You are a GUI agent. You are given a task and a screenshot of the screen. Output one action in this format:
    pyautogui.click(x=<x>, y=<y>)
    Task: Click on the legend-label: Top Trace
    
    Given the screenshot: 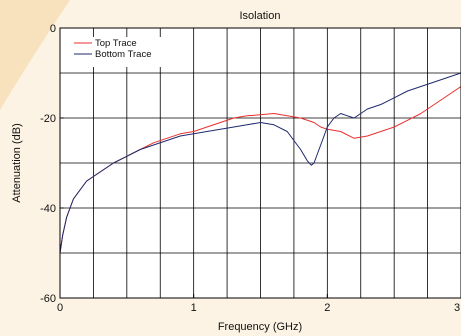 What is the action you would take?
    pyautogui.click(x=116, y=43)
    